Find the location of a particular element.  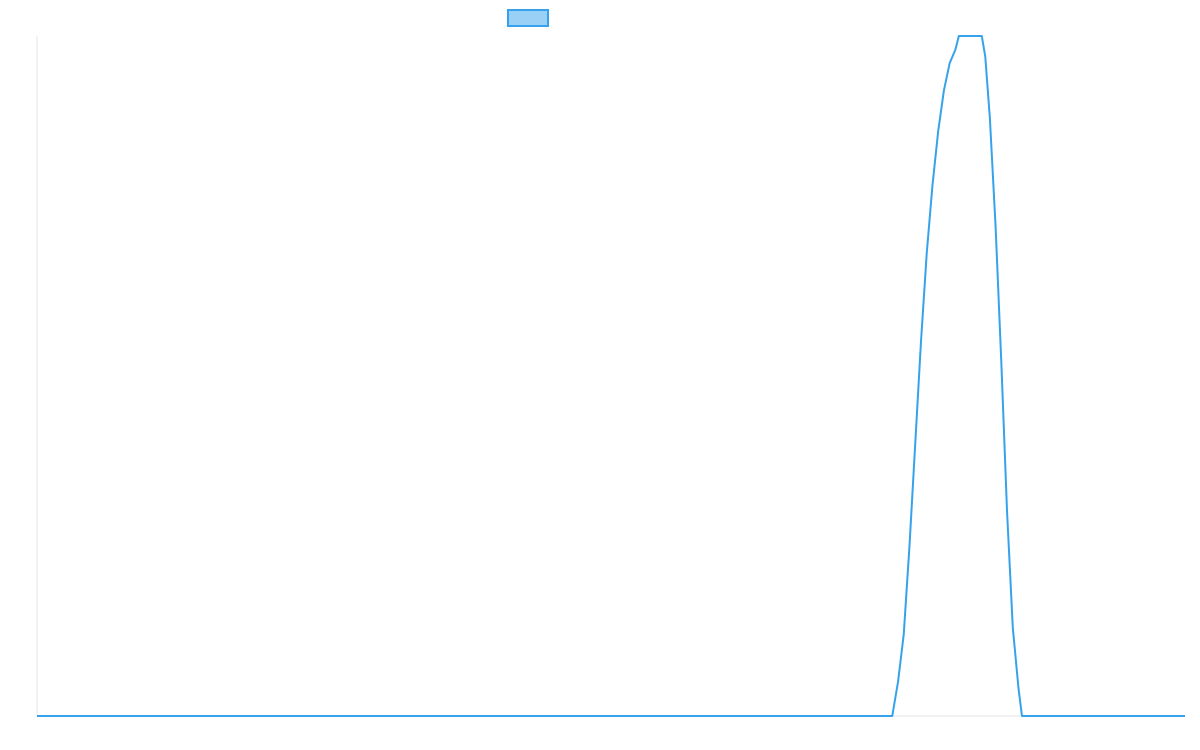

legend is located at coordinates (528, 18).